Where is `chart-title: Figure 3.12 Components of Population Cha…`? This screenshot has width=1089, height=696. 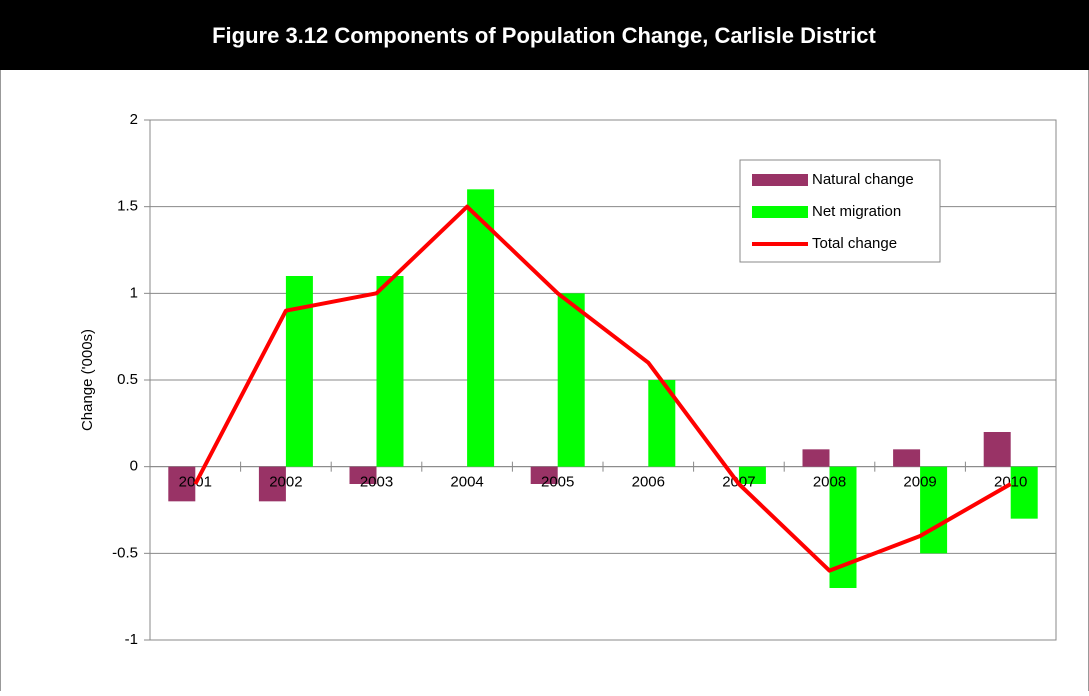
chart-title: Figure 3.12 Components of Population Cha… is located at coordinates (544, 35).